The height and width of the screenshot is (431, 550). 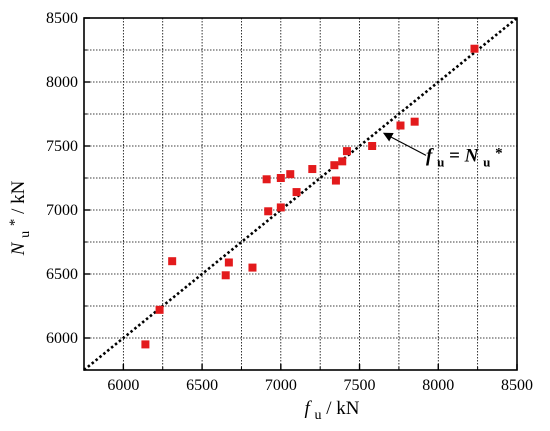 I want to click on annotation-rhs-sup: *, so click(x=499, y=153).